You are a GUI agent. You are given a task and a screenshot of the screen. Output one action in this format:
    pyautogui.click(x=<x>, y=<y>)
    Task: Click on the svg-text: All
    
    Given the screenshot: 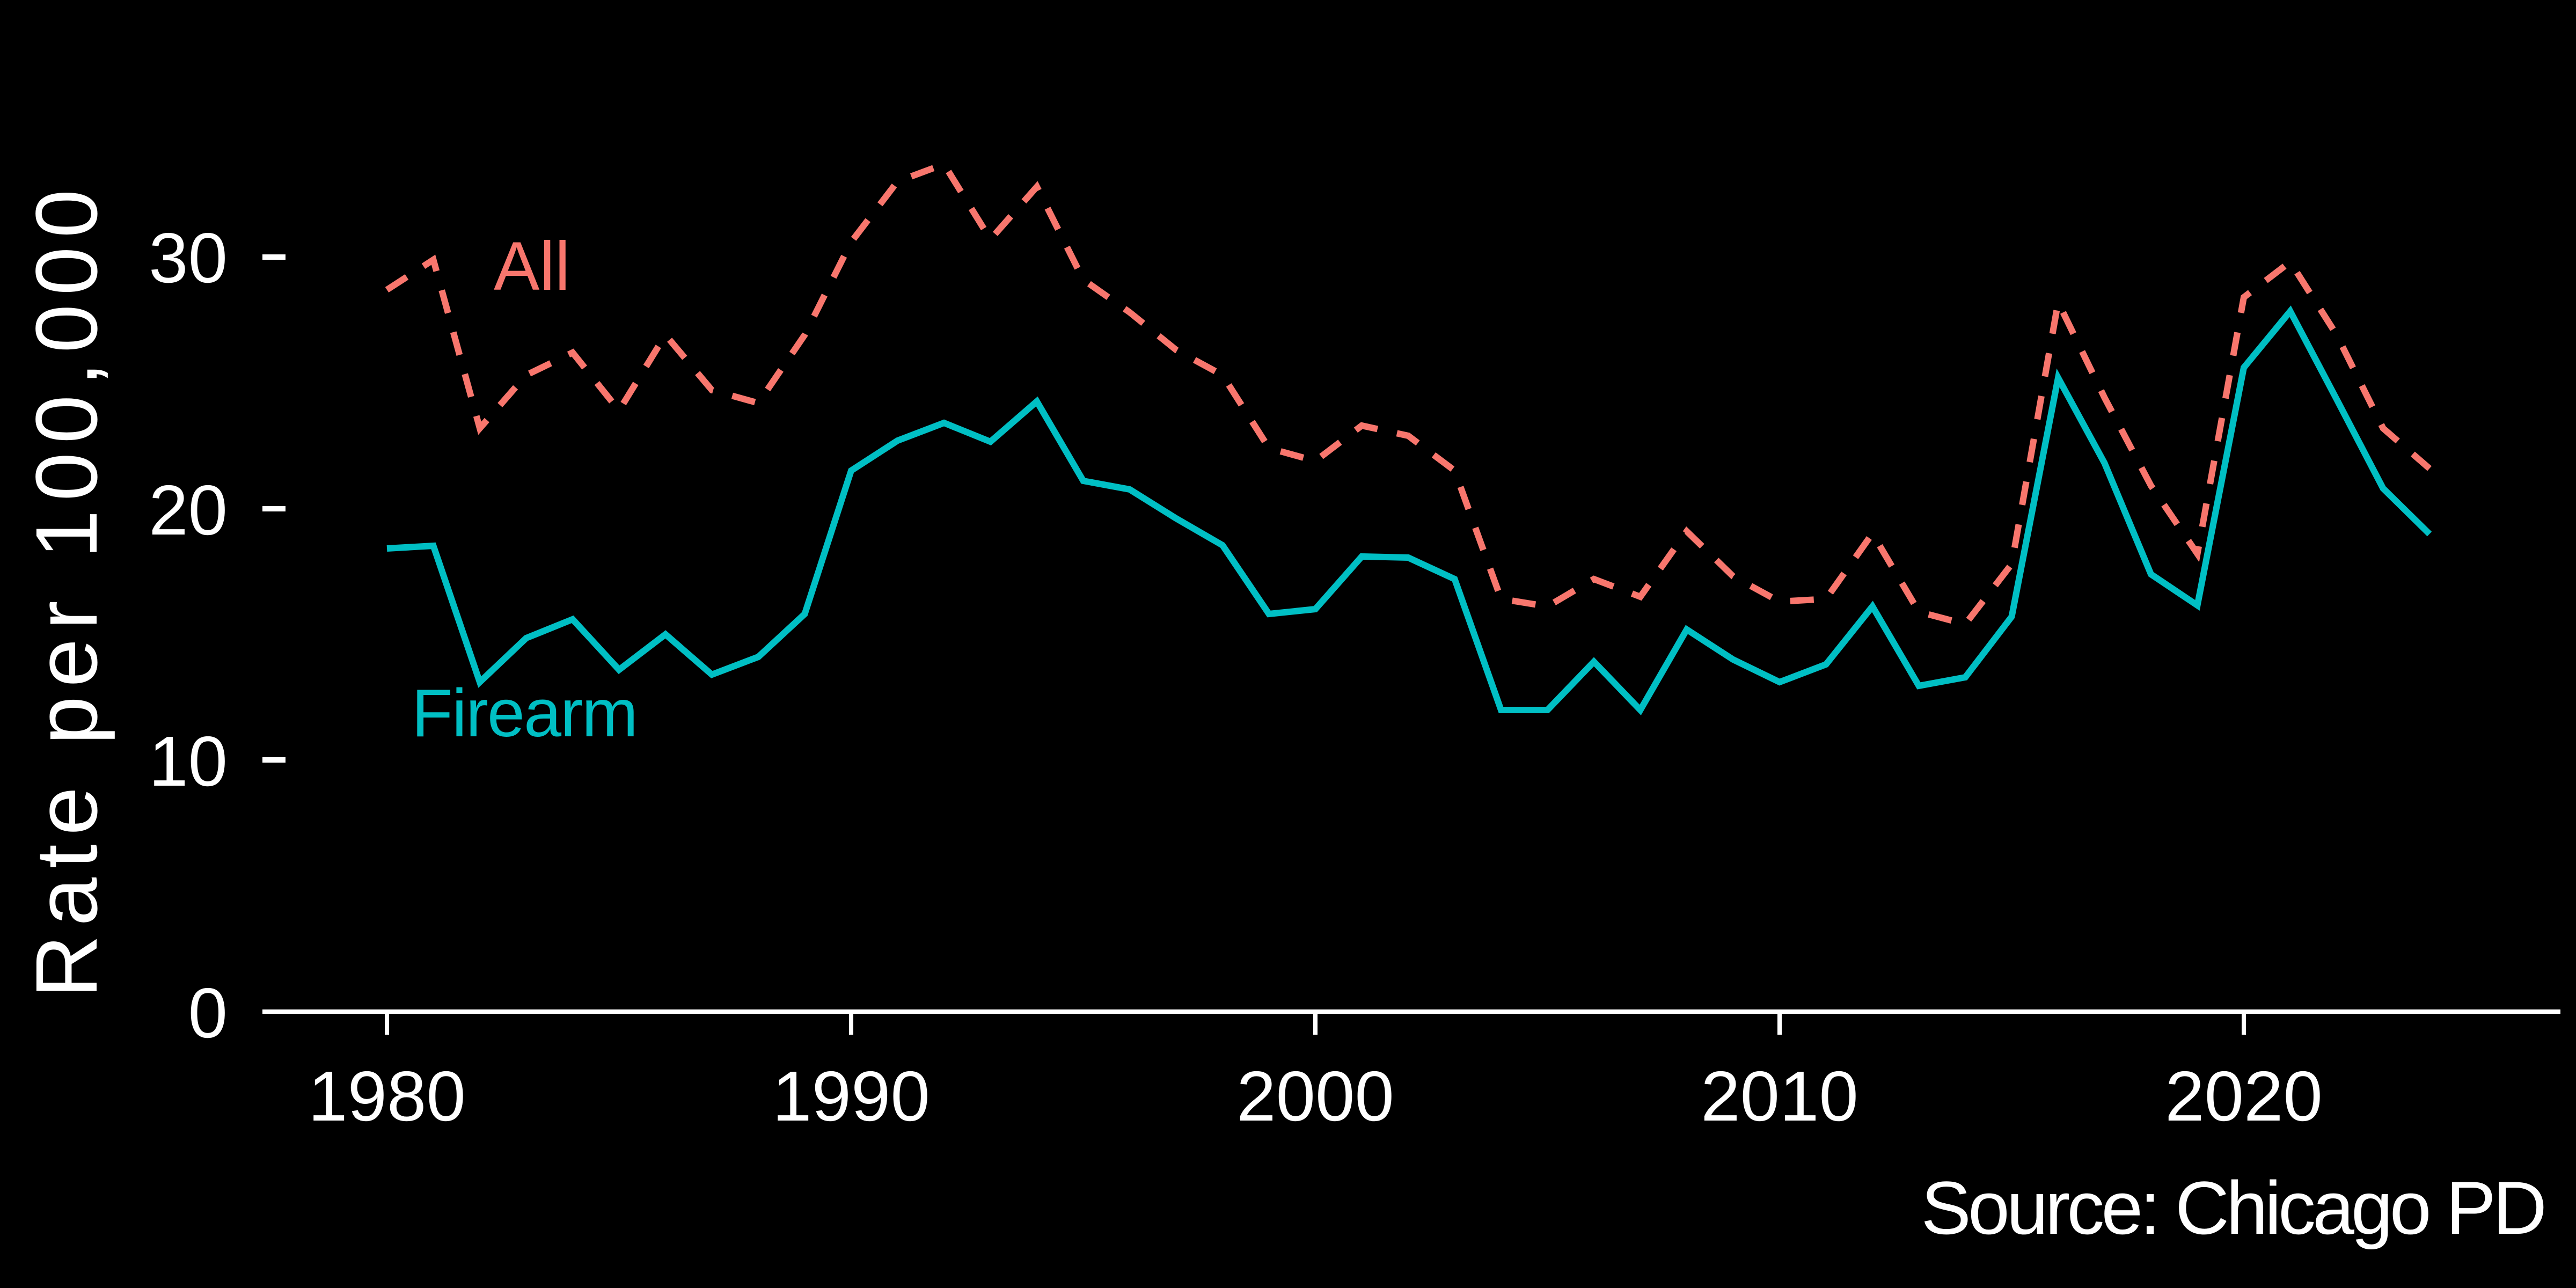 What is the action you would take?
    pyautogui.click(x=532, y=266)
    